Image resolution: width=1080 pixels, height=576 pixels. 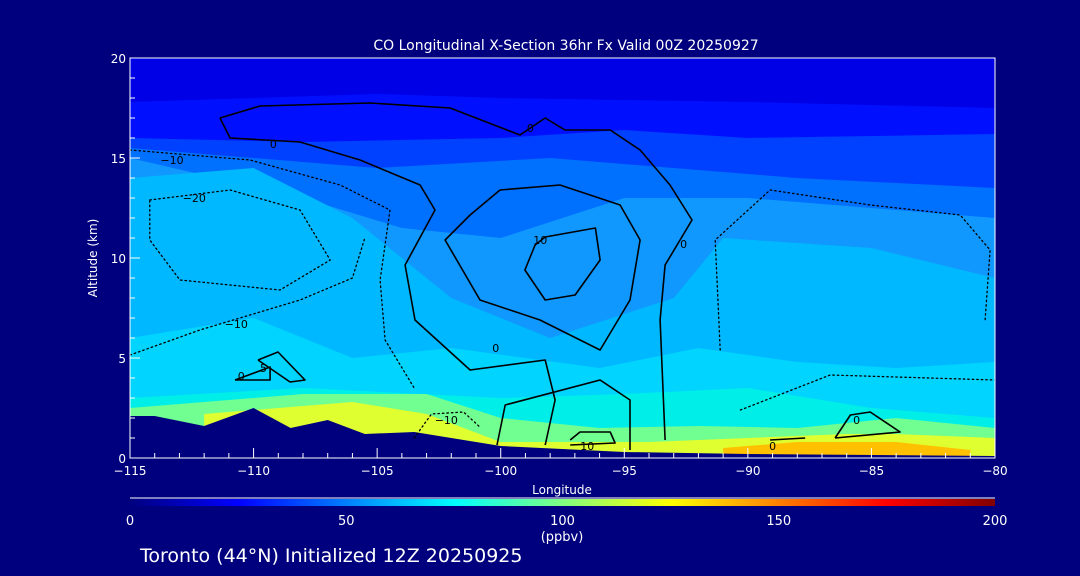 I want to click on y-tick-label: 5, so click(x=122, y=359).